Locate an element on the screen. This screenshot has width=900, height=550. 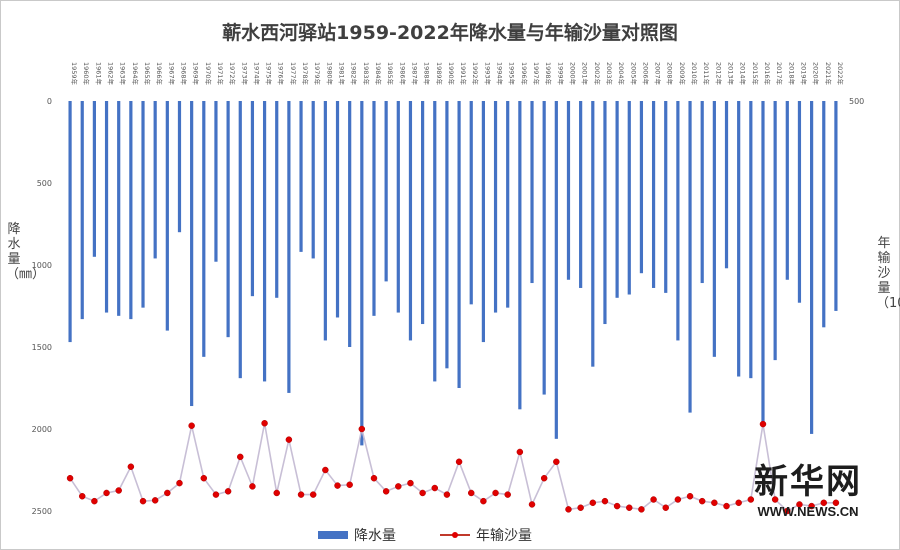
x-tick-label: 1959年 is located at coordinates (74, 74).